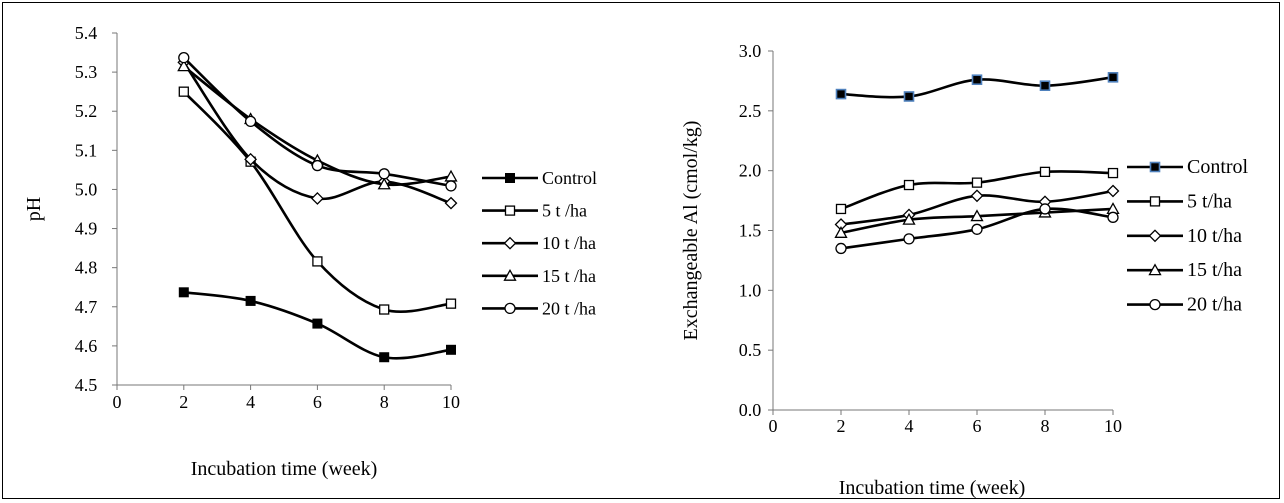  I want to click on legend-entry: 20 t/ha, so click(1184, 305).